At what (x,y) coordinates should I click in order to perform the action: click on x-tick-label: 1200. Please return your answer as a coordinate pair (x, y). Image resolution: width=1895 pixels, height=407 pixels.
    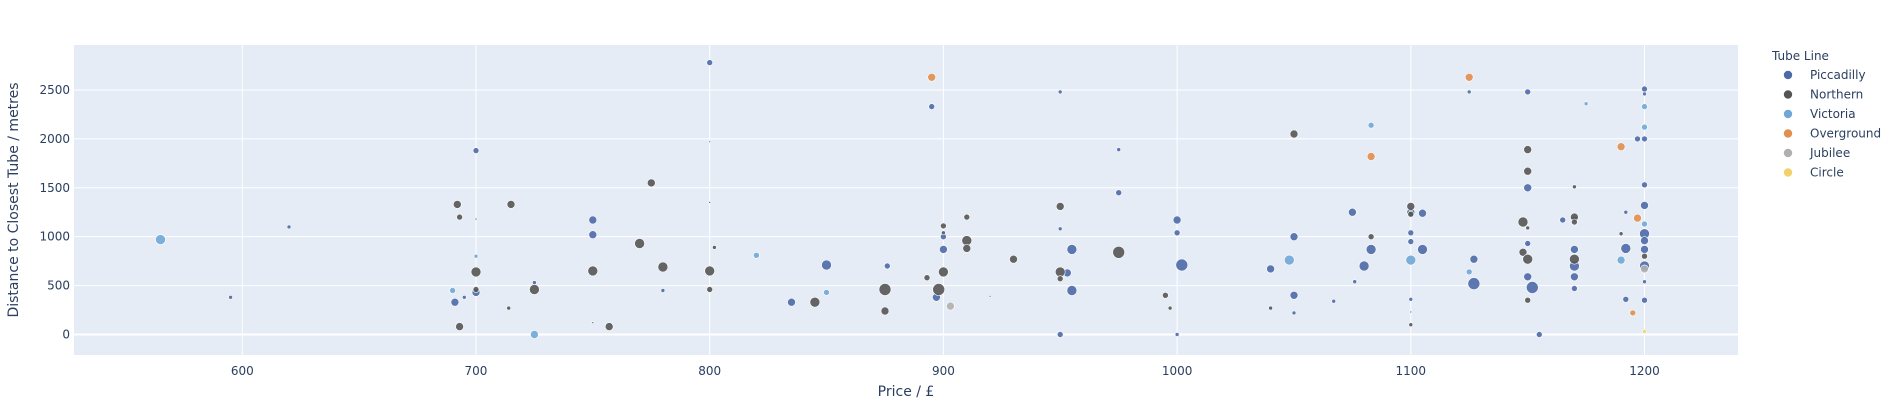
    Looking at the image, I should click on (1644, 371).